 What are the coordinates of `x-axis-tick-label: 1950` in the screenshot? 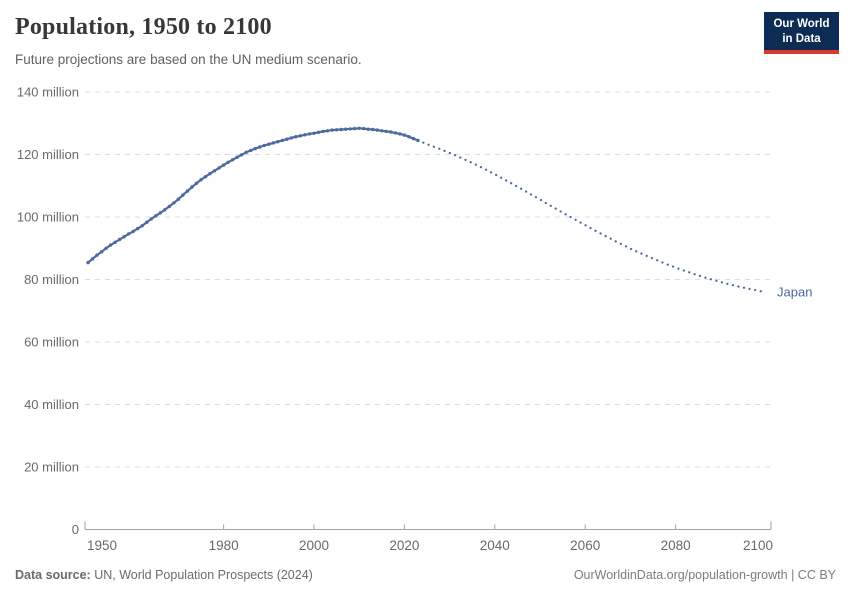 It's located at (102, 545).